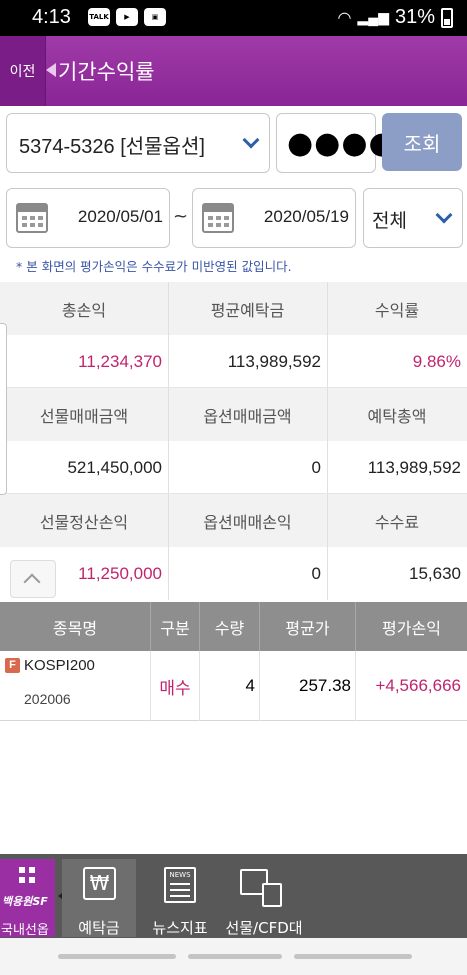 The width and height of the screenshot is (467, 975). Describe the element at coordinates (272, 895) in the screenshot. I see `receipt-icon` at that location.